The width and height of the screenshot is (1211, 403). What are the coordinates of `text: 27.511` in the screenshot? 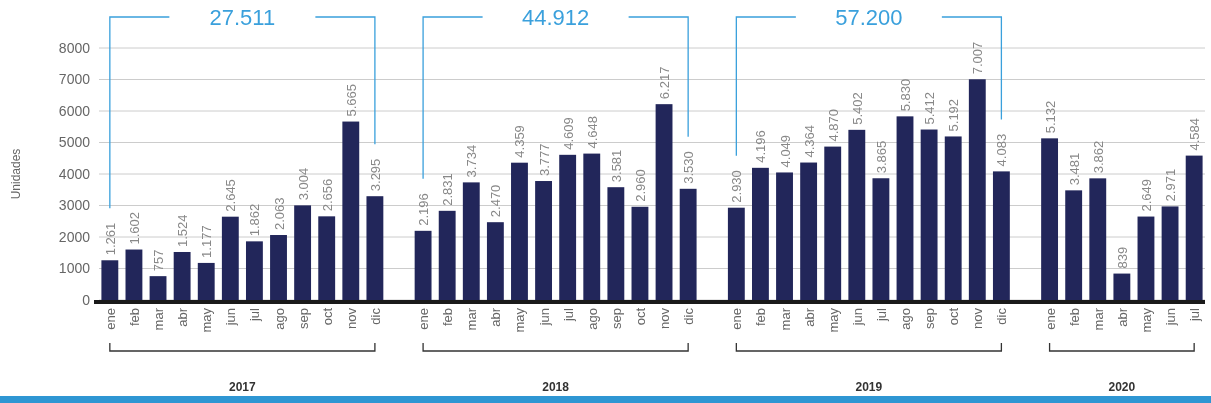 It's located at (242, 17).